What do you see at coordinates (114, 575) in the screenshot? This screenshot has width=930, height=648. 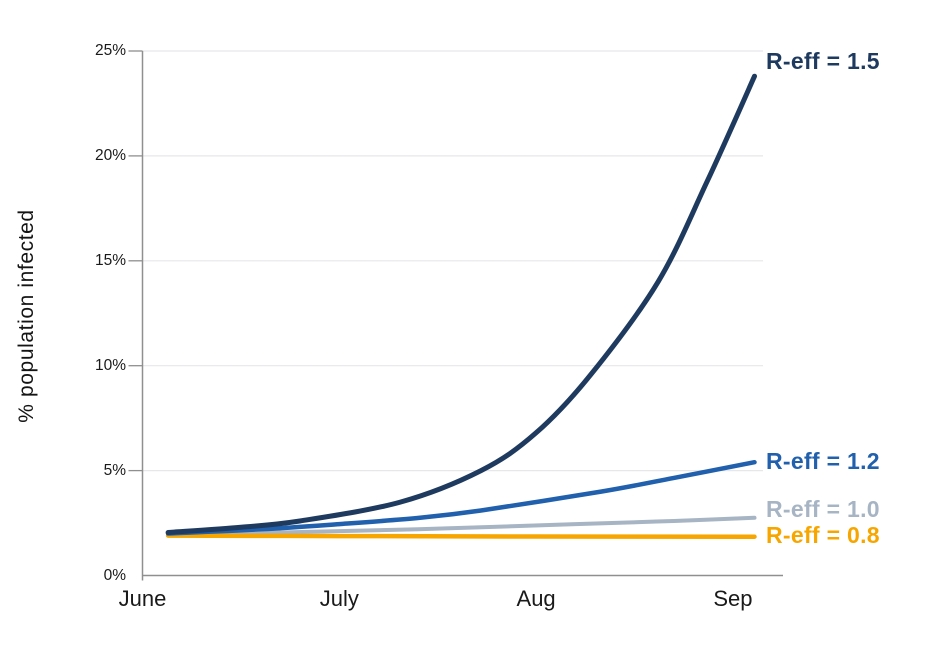 I see `y-tick-label-0pct: 0%` at bounding box center [114, 575].